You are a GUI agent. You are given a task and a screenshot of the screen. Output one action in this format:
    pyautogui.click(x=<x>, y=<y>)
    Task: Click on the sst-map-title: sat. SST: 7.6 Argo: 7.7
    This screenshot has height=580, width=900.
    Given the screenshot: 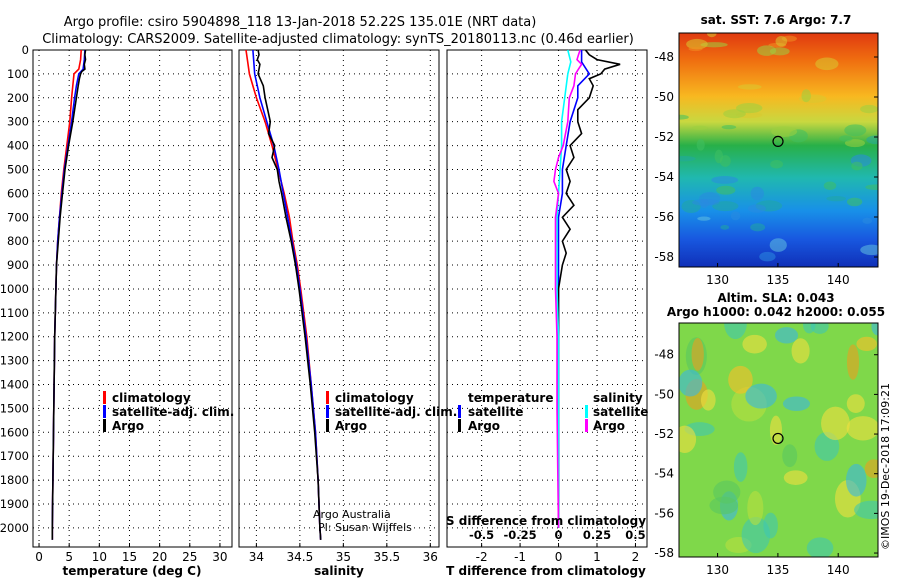 What is the action you would take?
    pyautogui.click(x=776, y=20)
    